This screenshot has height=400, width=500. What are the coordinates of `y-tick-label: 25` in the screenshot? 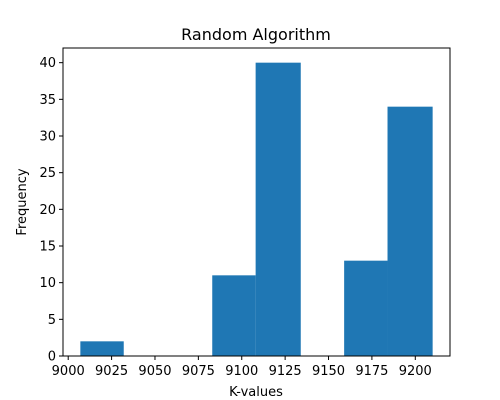 It's located at (47, 173).